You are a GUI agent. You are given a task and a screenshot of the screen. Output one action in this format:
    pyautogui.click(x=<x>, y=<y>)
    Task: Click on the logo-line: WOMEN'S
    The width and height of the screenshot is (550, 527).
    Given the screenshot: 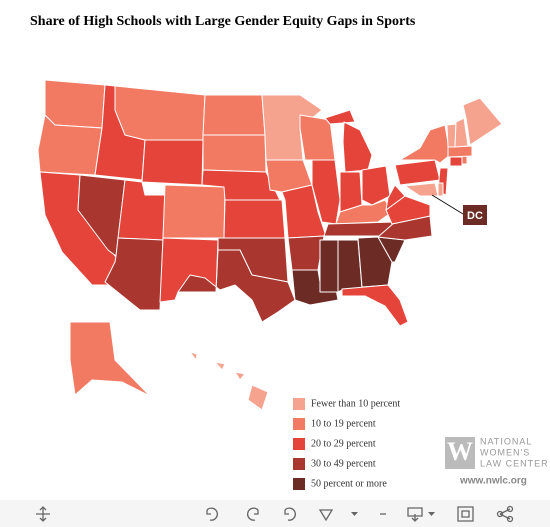 What is the action you would take?
    pyautogui.click(x=505, y=452)
    